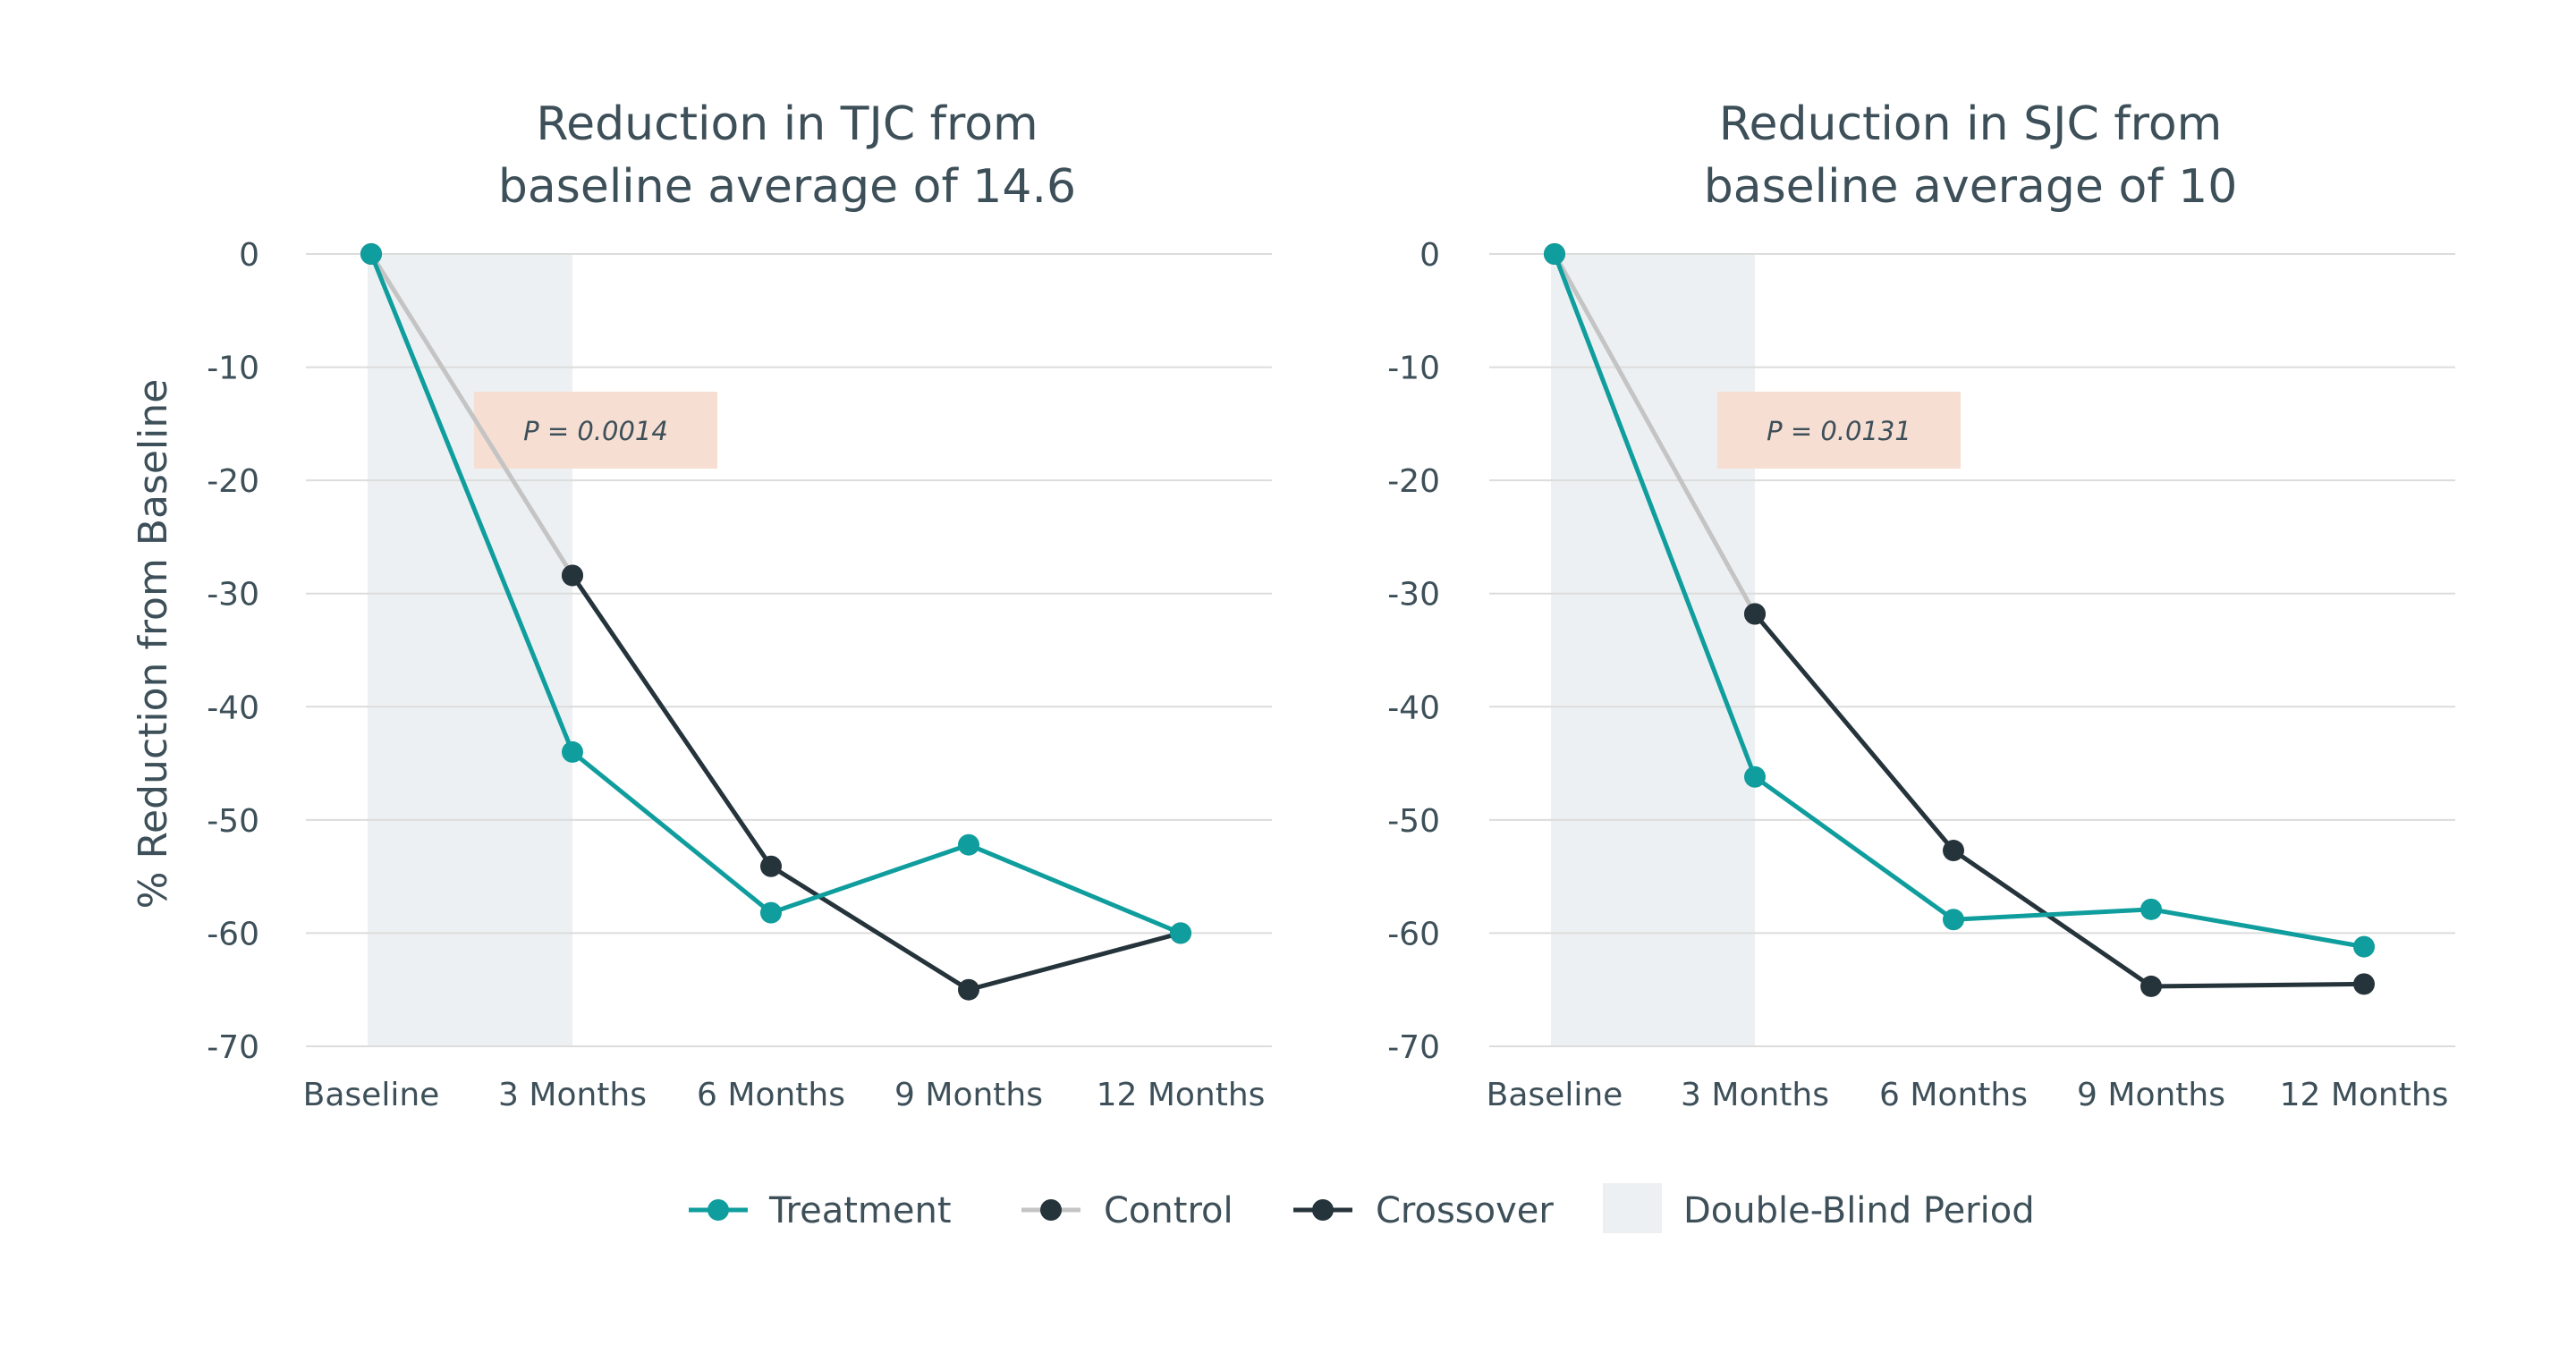  What do you see at coordinates (249, 255) in the screenshot?
I see `tjc-y-tick-label: 0` at bounding box center [249, 255].